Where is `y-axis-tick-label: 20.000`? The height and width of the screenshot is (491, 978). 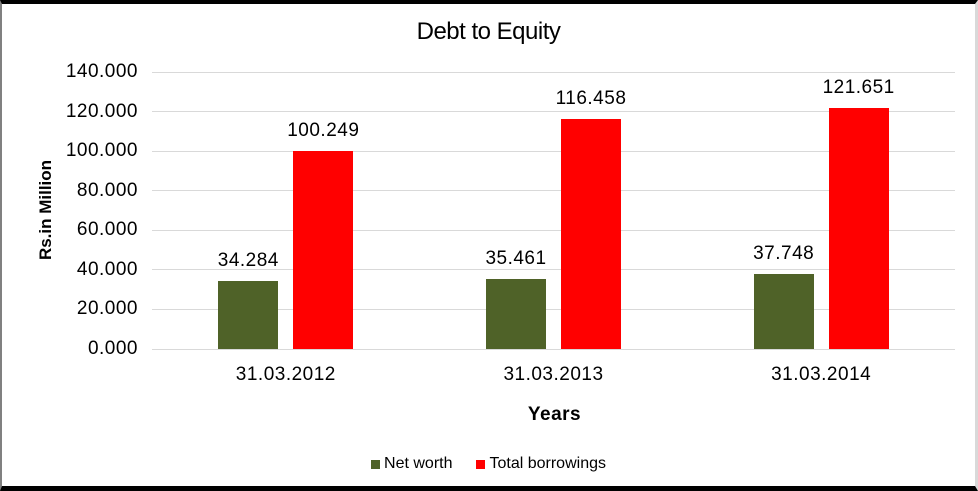
y-axis-tick-label: 20.000 is located at coordinates (107, 309).